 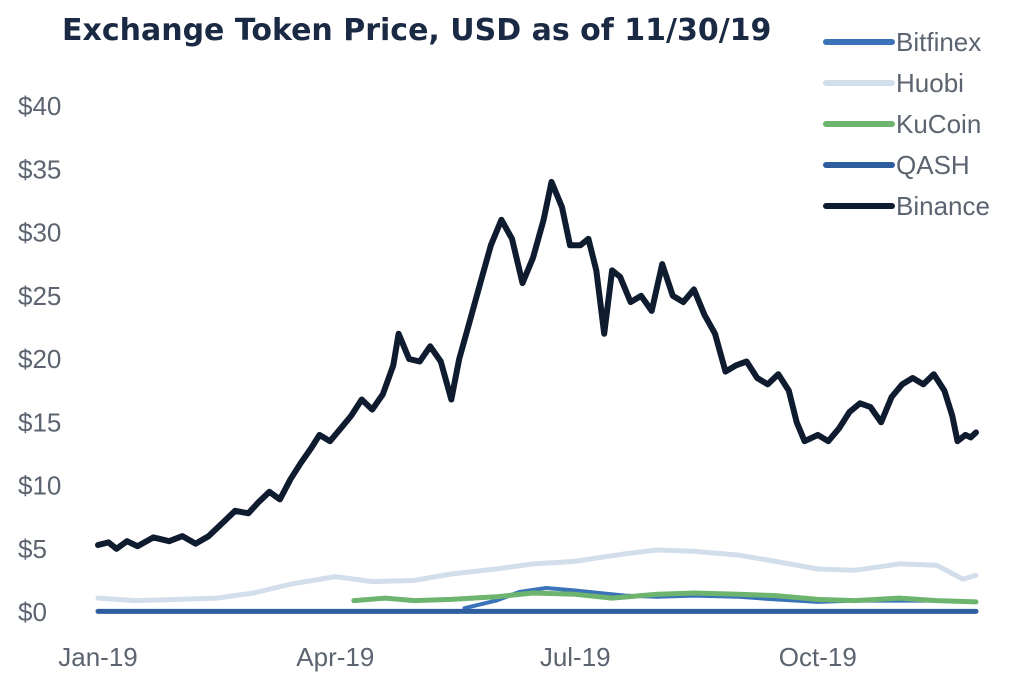 I want to click on x-axis-ticks: Jan-19 Apr-19 Jul-19 Oct-19, so click(x=457, y=657).